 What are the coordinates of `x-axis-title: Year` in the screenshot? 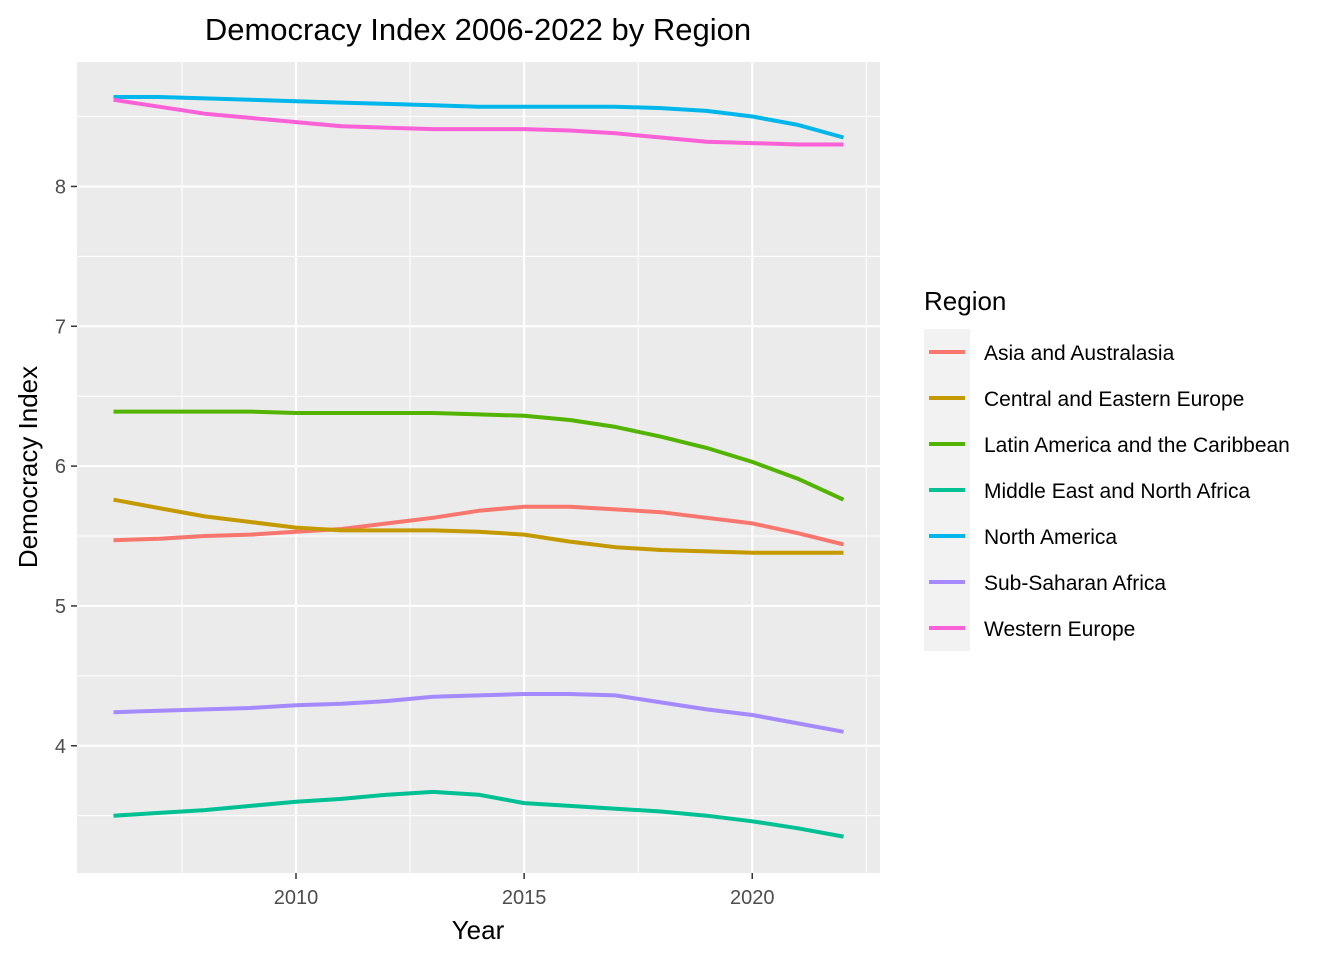 It's located at (478, 930).